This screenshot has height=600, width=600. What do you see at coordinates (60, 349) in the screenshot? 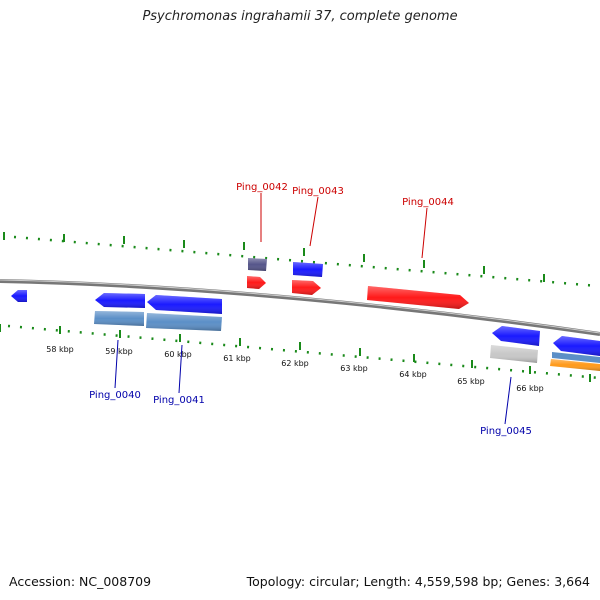
I see `tick-label-58: 58 kbp` at bounding box center [60, 349].